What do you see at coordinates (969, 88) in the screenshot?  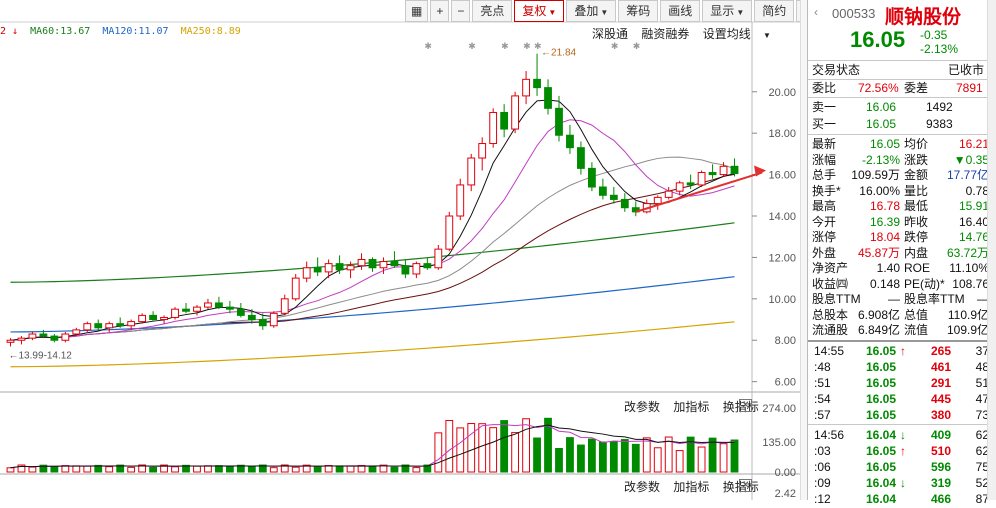 I see `weicha-value: 7891` at bounding box center [969, 88].